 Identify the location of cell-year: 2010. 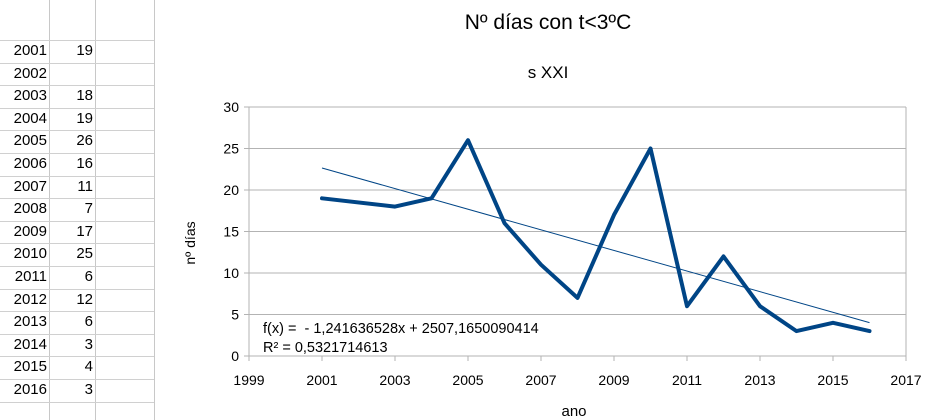
(30, 253).